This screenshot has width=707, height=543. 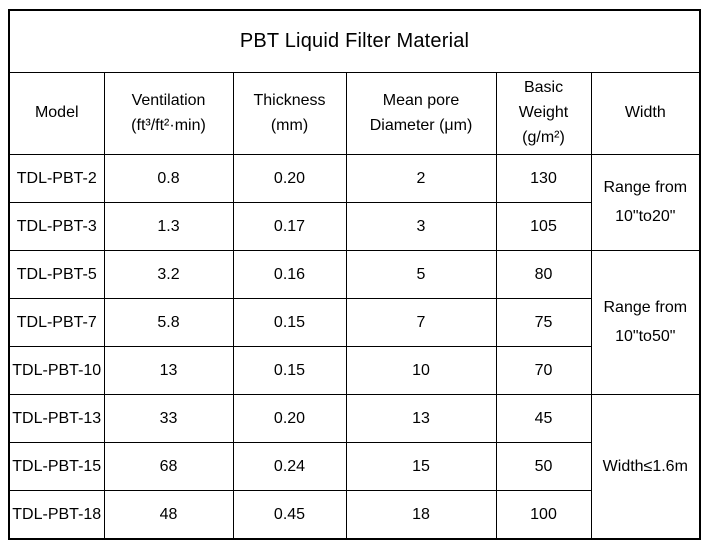 I want to click on table-row: TDL-PBT-18 48 0.45 18 100, so click(x=354, y=515).